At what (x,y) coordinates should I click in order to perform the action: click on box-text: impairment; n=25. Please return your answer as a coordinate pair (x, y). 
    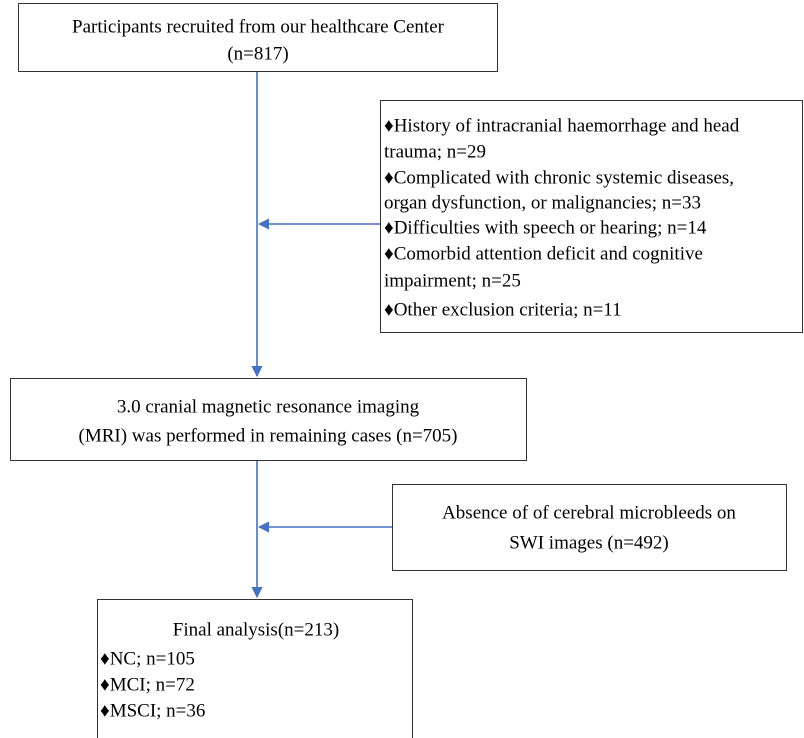
    Looking at the image, I should click on (452, 280).